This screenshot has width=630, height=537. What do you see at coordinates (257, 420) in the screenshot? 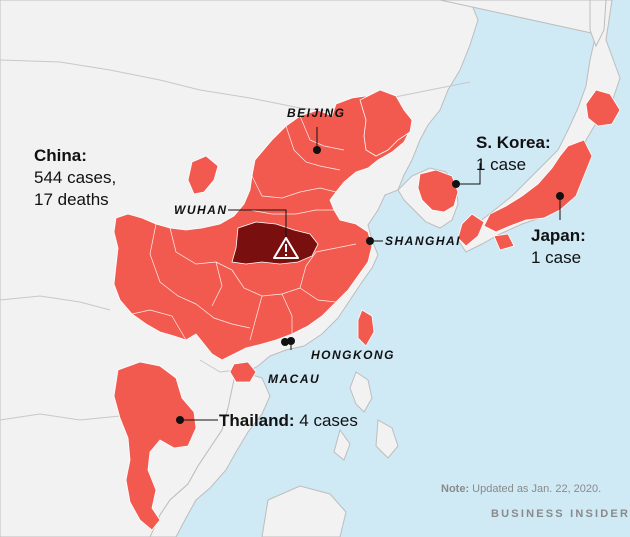
I see `thailand-name: Thailand:` at bounding box center [257, 420].